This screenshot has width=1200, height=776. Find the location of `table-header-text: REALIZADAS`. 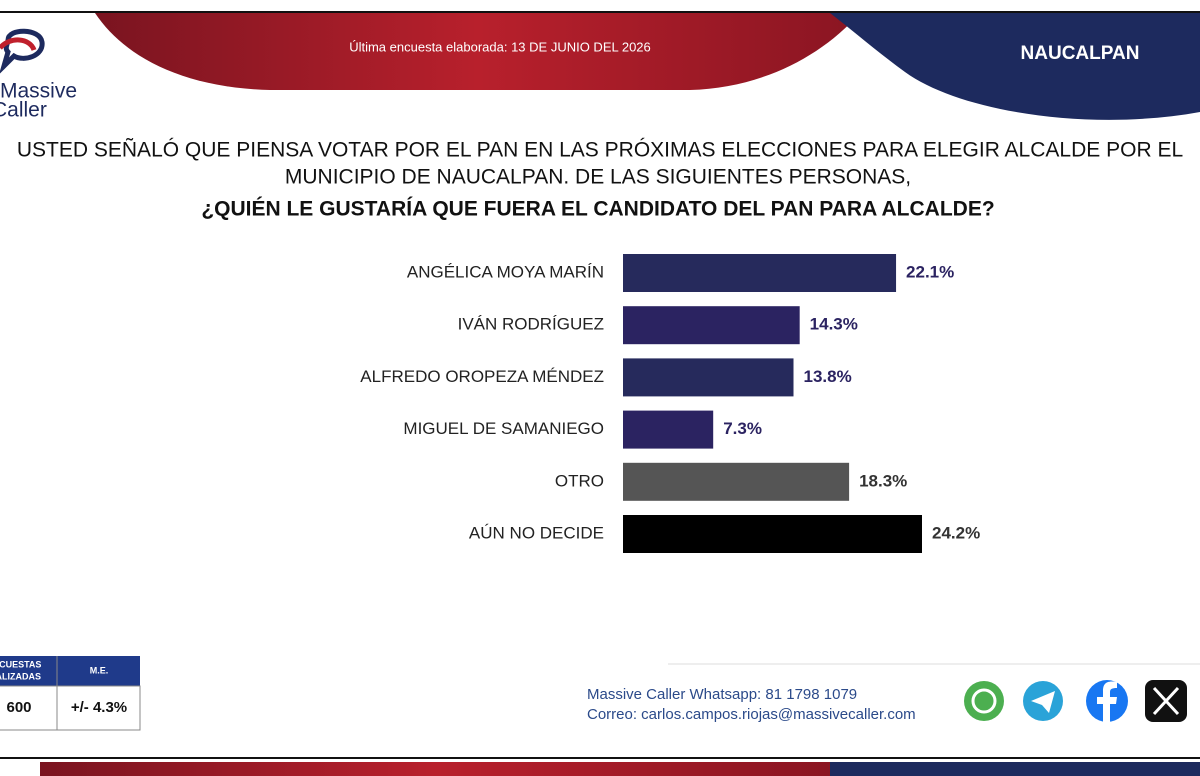

table-header-text: REALIZADAS is located at coordinates (20, 676).